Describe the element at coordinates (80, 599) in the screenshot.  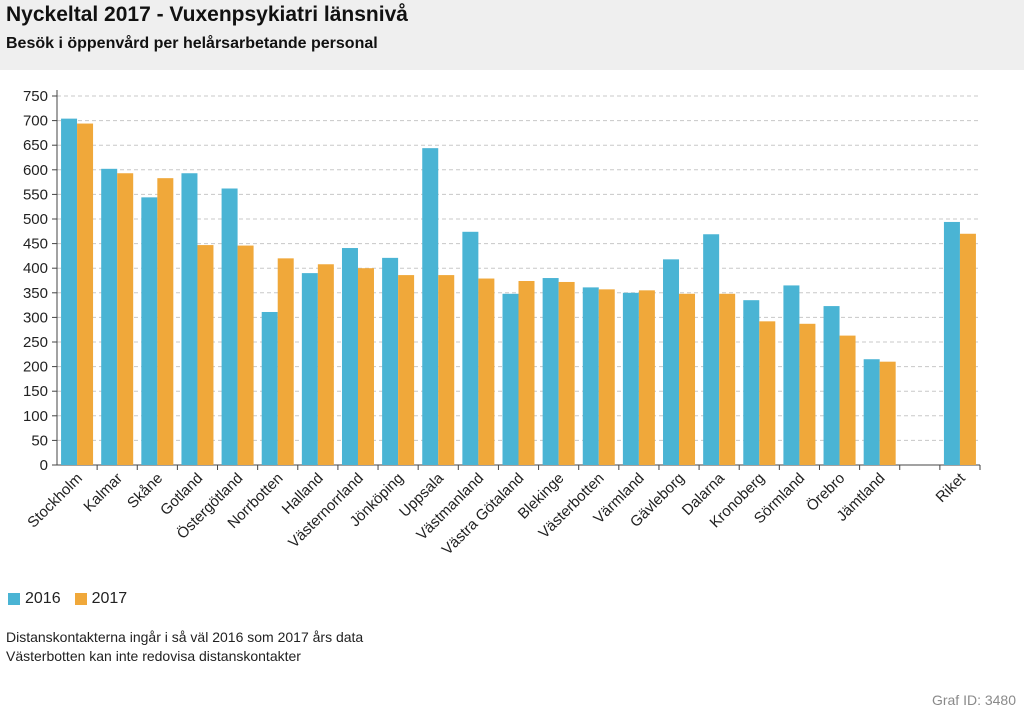
I see `legend-swatch-2017` at that location.